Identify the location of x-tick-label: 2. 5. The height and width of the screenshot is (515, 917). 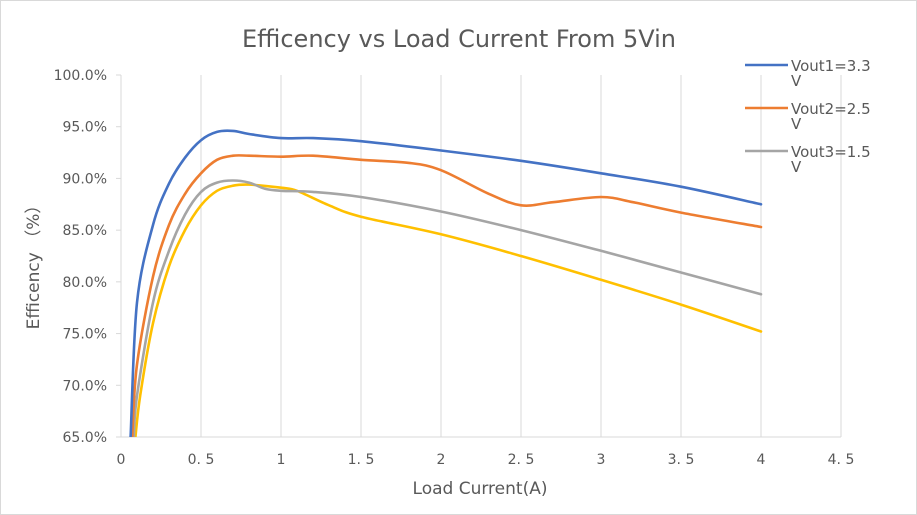
(521, 460).